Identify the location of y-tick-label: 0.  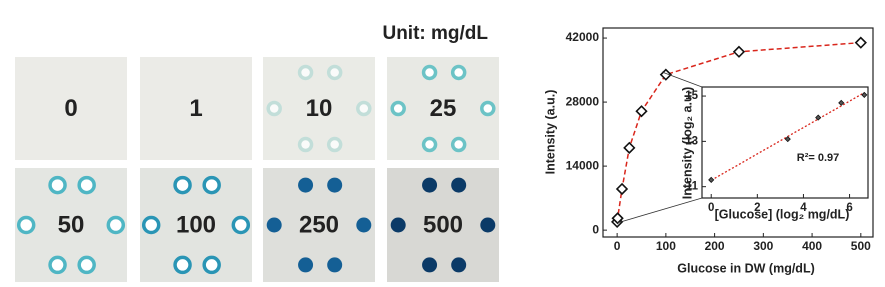
(595, 229).